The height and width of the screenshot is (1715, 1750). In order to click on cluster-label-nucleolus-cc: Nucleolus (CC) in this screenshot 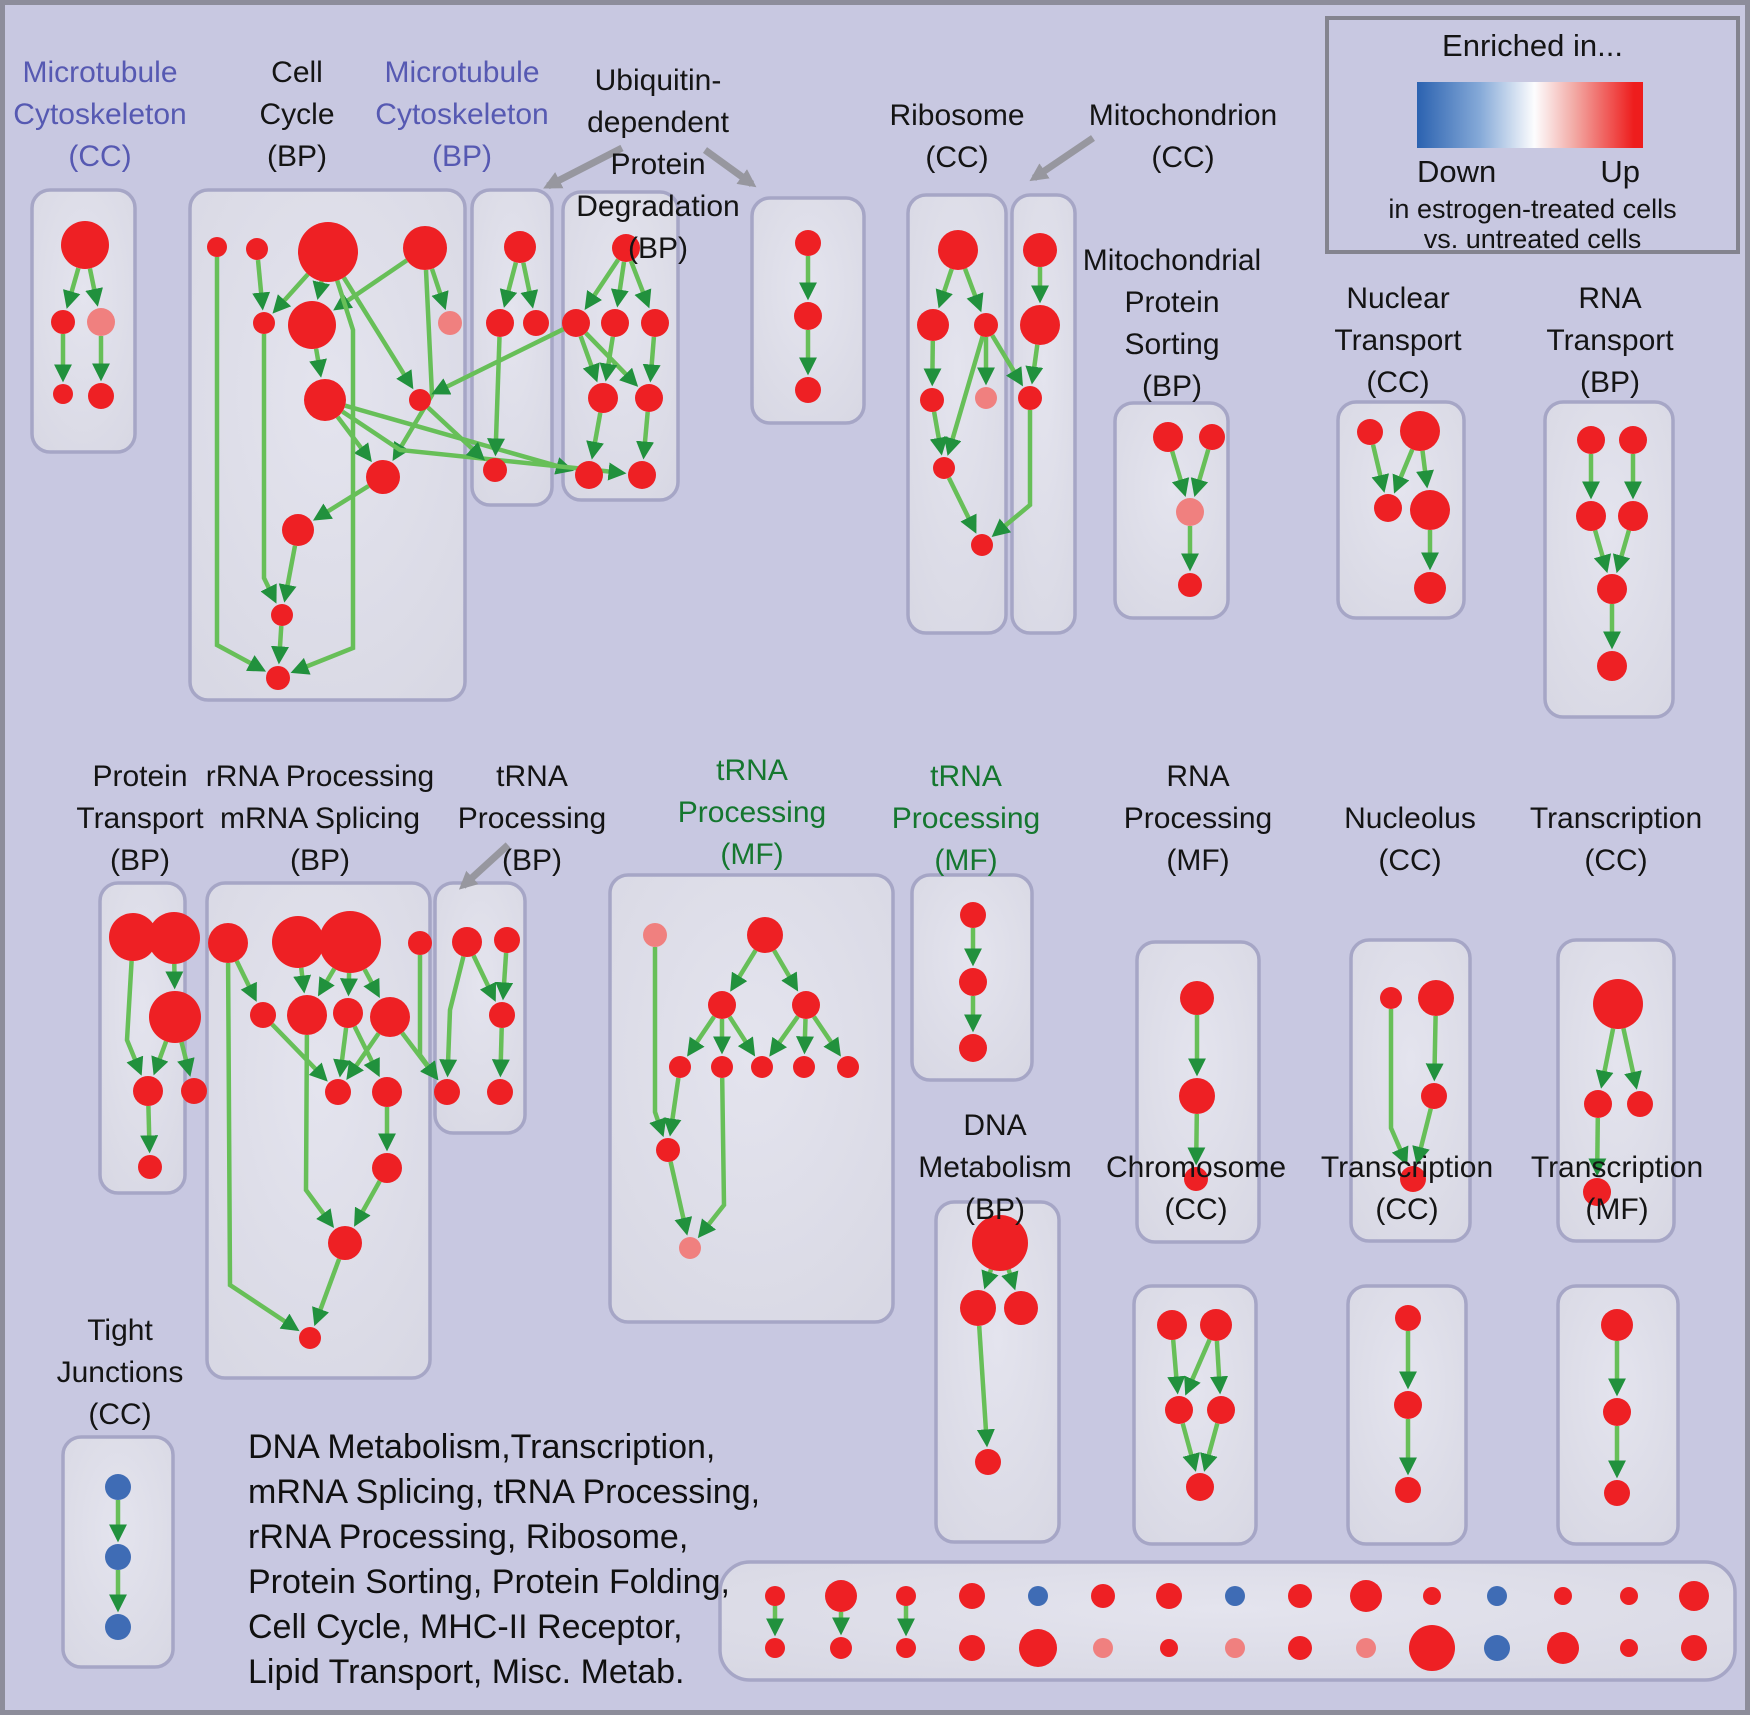, I will do `click(1410, 839)`.